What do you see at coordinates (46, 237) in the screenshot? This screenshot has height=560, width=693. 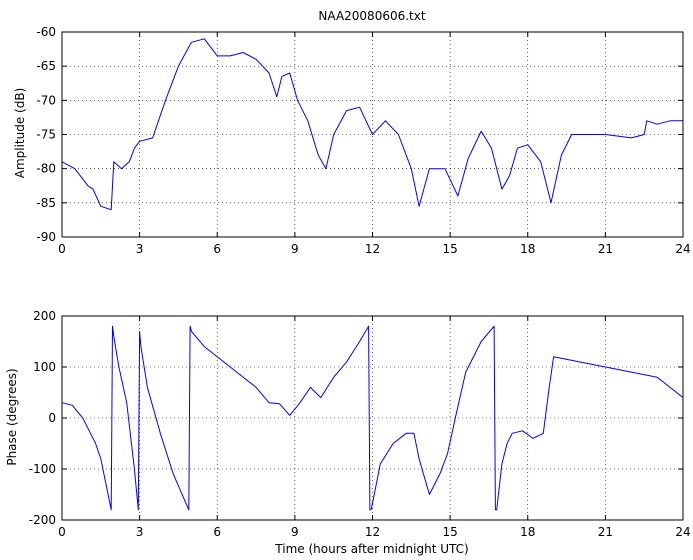 I see `amplitude-y-tick-label: -90` at bounding box center [46, 237].